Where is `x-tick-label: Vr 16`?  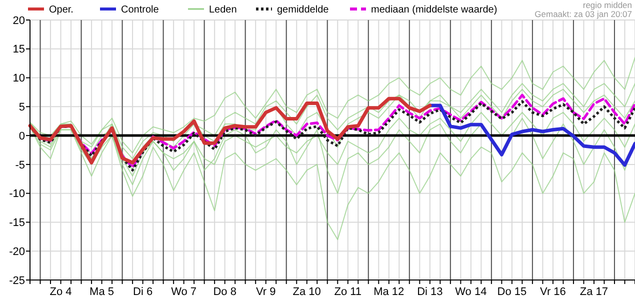 x-tick-label: Vr 16 is located at coordinates (553, 292).